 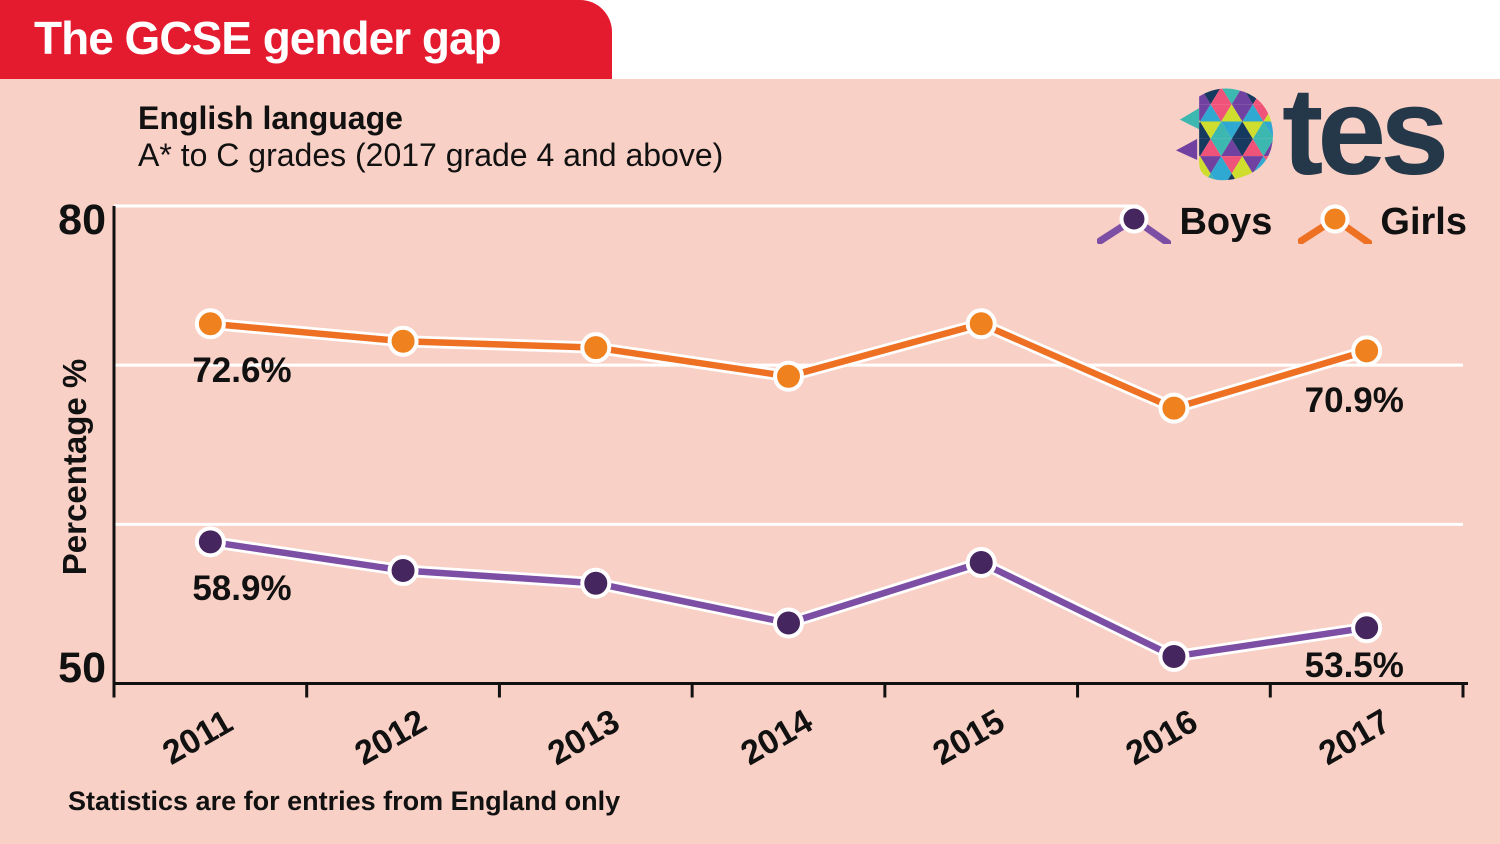 I want to click on tes-logo: tes, so click(x=1312, y=140).